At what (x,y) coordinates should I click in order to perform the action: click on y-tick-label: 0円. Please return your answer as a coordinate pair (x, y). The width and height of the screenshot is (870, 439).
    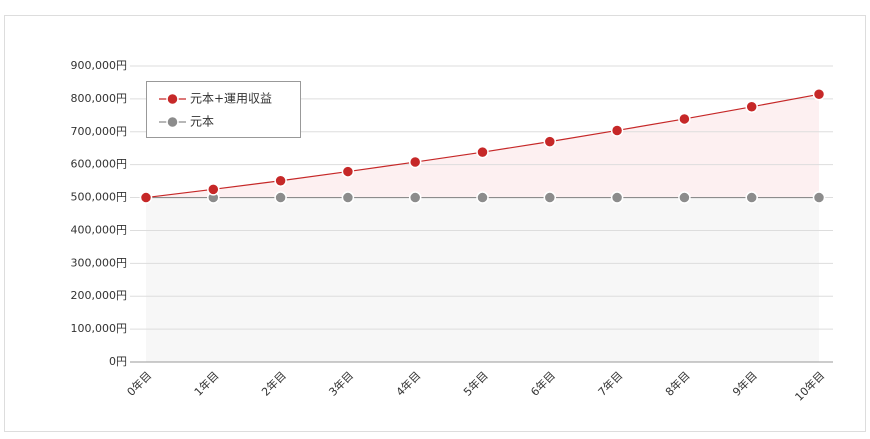
    Looking at the image, I should click on (118, 361).